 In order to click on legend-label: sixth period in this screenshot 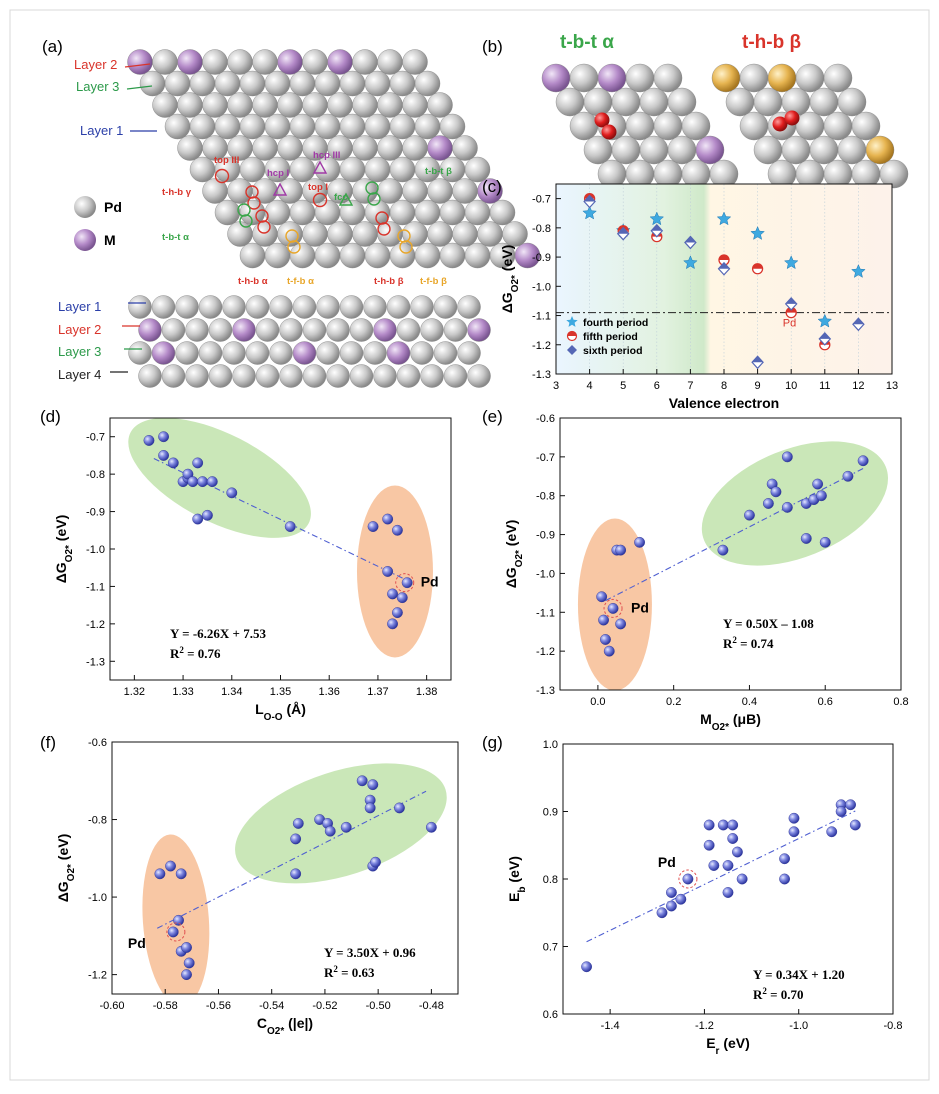, I will do `click(613, 351)`.